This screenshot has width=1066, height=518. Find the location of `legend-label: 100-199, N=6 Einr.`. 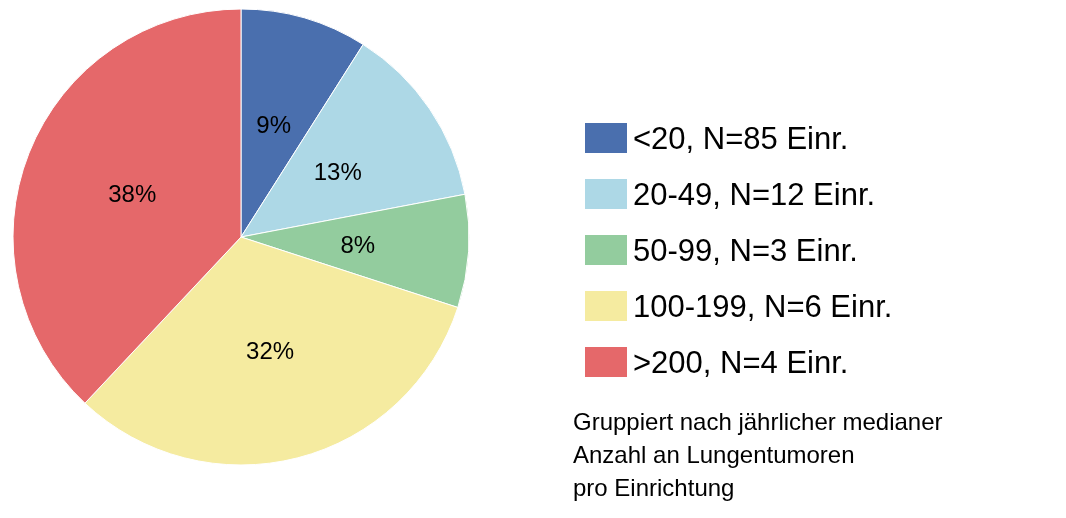

legend-label: 100-199, N=6 Einr. is located at coordinates (763, 306).